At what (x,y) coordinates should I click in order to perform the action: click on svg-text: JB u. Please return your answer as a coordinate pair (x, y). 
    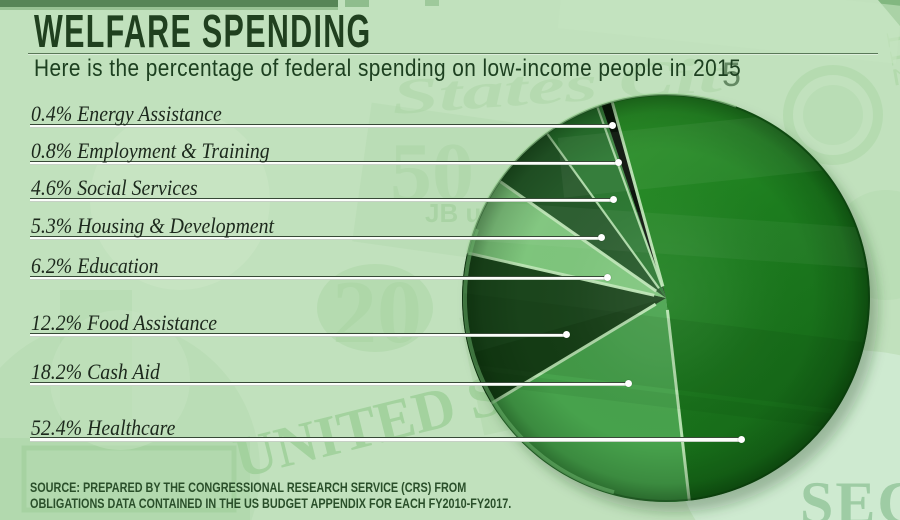
    Looking at the image, I should click on (453, 213).